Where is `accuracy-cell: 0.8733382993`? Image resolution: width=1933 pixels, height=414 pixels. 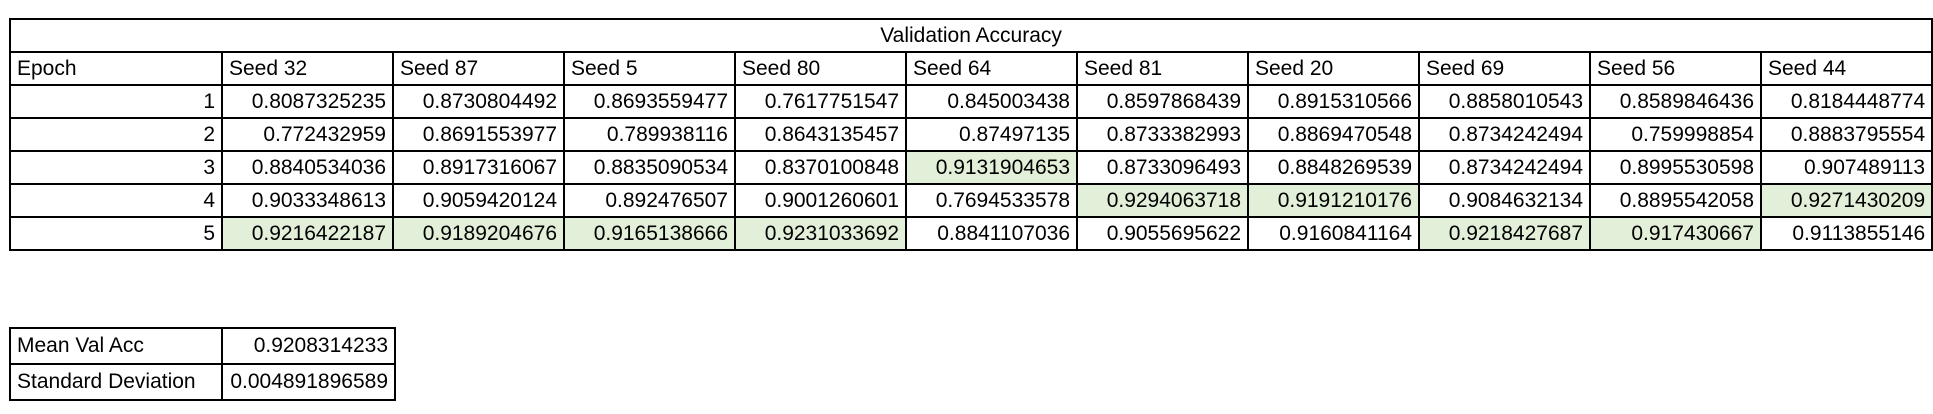 accuracy-cell: 0.8733382993 is located at coordinates (1162, 134).